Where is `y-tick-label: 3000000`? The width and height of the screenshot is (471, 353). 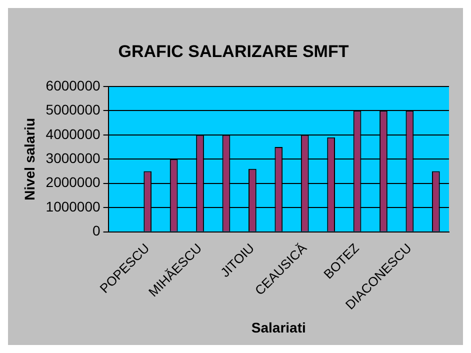 y-tick-label: 3000000 is located at coordinates (73, 158).